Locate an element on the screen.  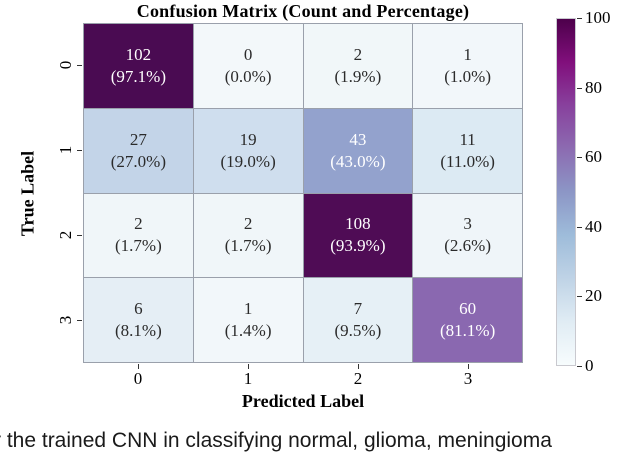
cell-percentage: (8.1%) is located at coordinates (138, 331).